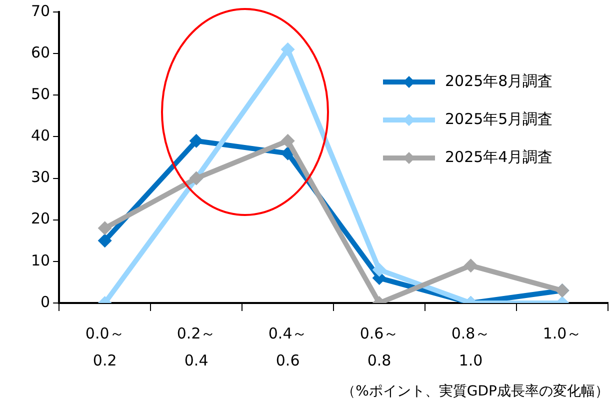 The image size is (615, 407). I want to click on category-label: 0.8～, so click(470, 333).